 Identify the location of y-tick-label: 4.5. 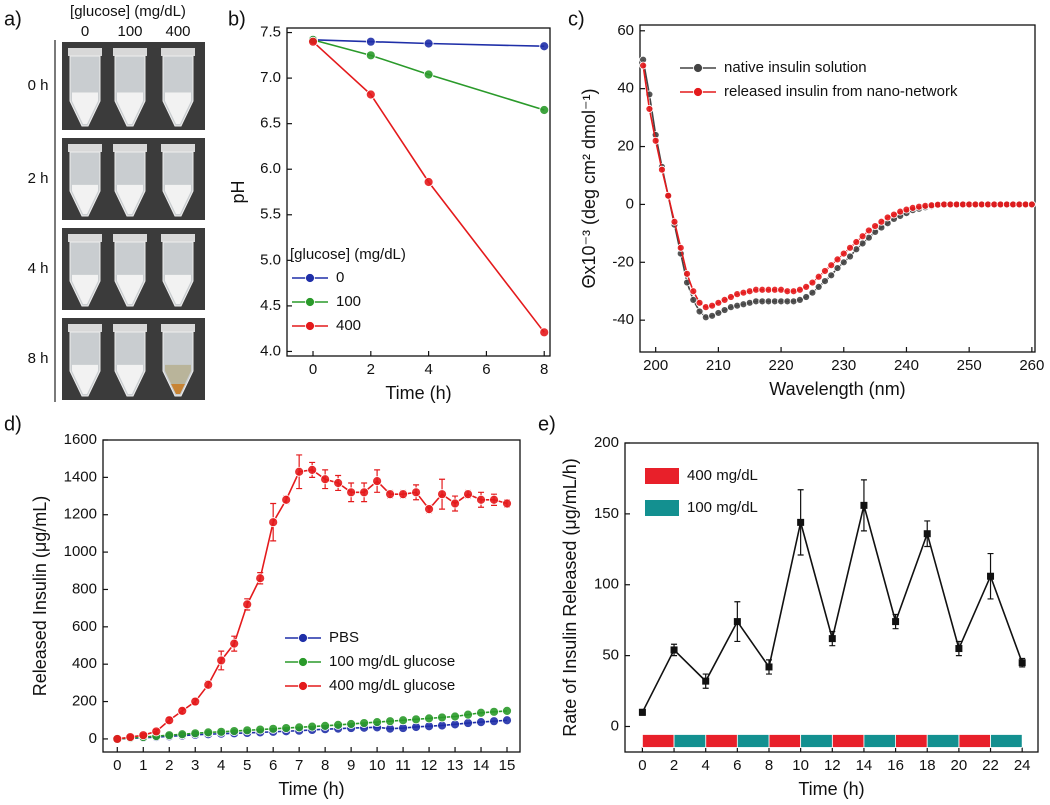
(270, 305).